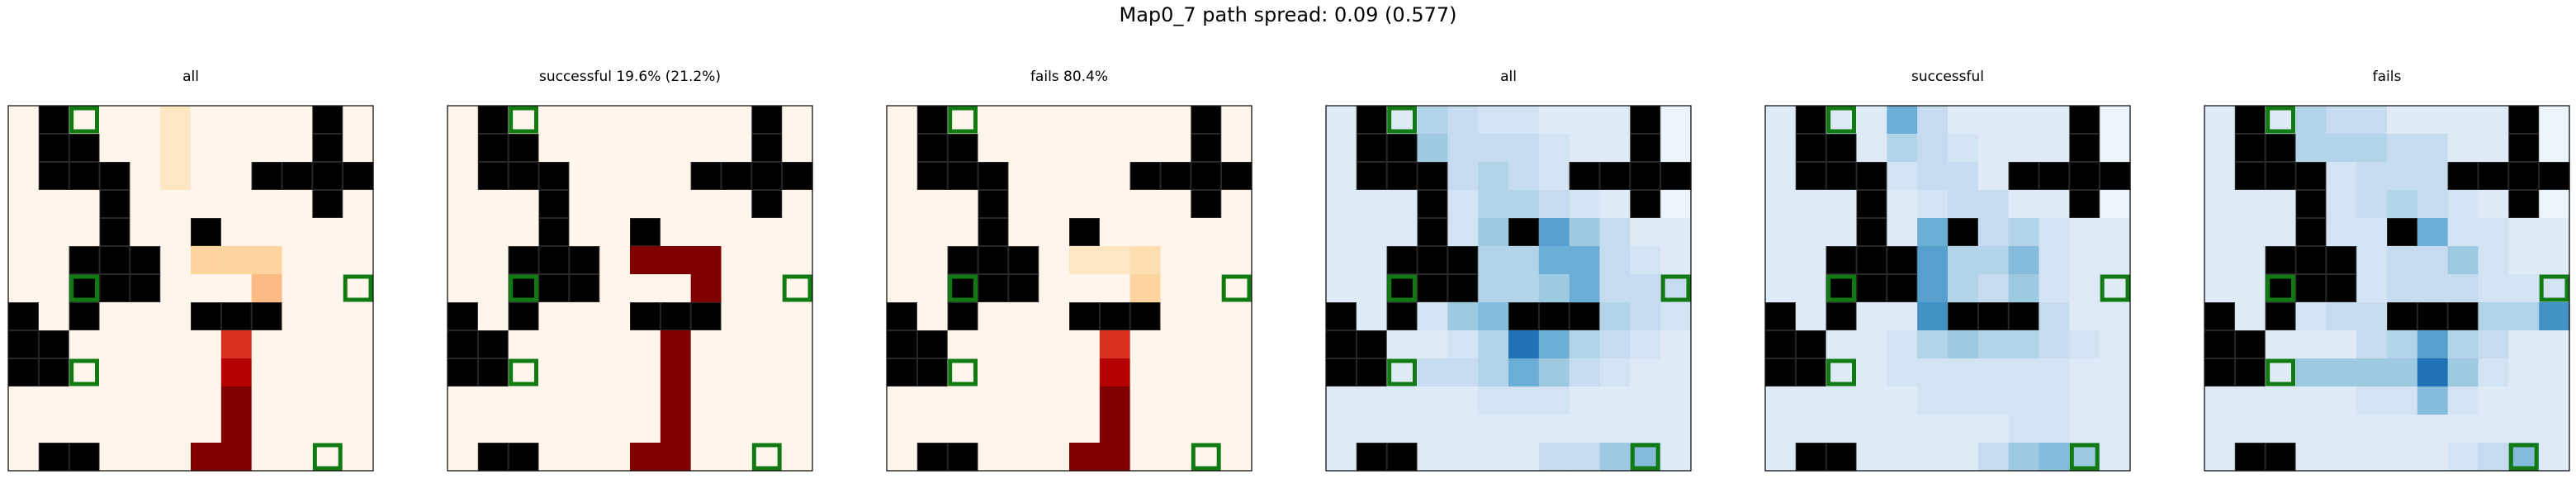  What do you see at coordinates (630, 270) in the screenshot?
I see `heatmap-panel-2: successful 19.6% (21.2%)` at bounding box center [630, 270].